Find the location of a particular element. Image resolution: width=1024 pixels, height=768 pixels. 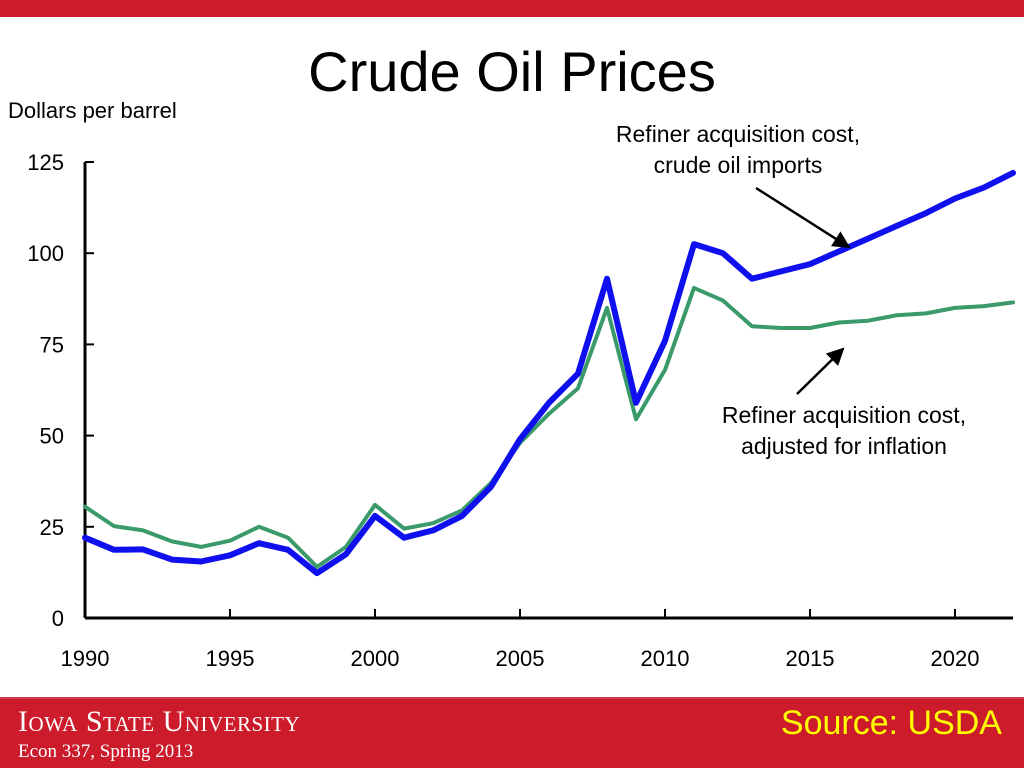

x-tick-label: 2005 is located at coordinates (520, 658).